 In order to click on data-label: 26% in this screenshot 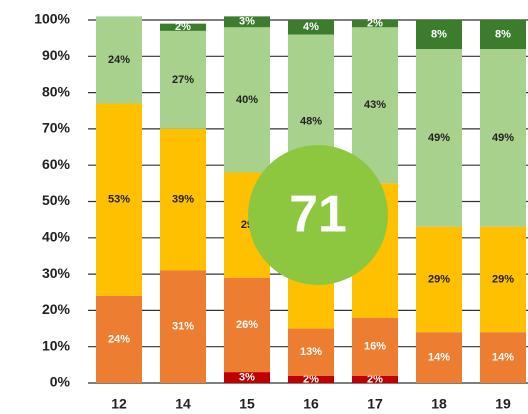, I will do `click(247, 325)`.